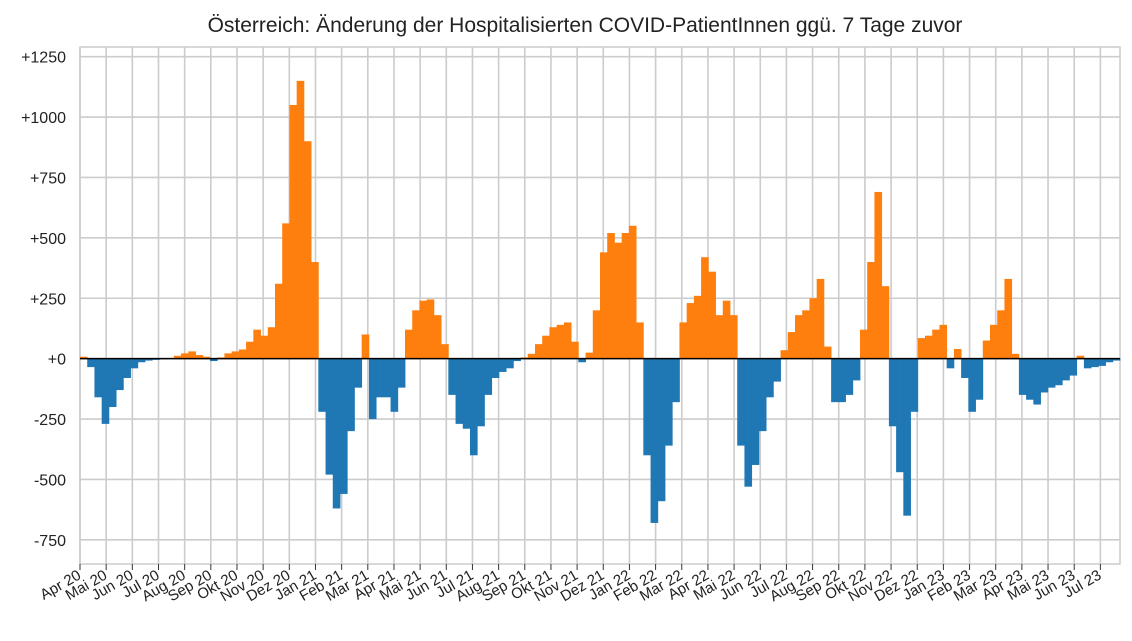 The height and width of the screenshot is (641, 1132). I want to click on y-tick-label: -500, so click(50, 480).